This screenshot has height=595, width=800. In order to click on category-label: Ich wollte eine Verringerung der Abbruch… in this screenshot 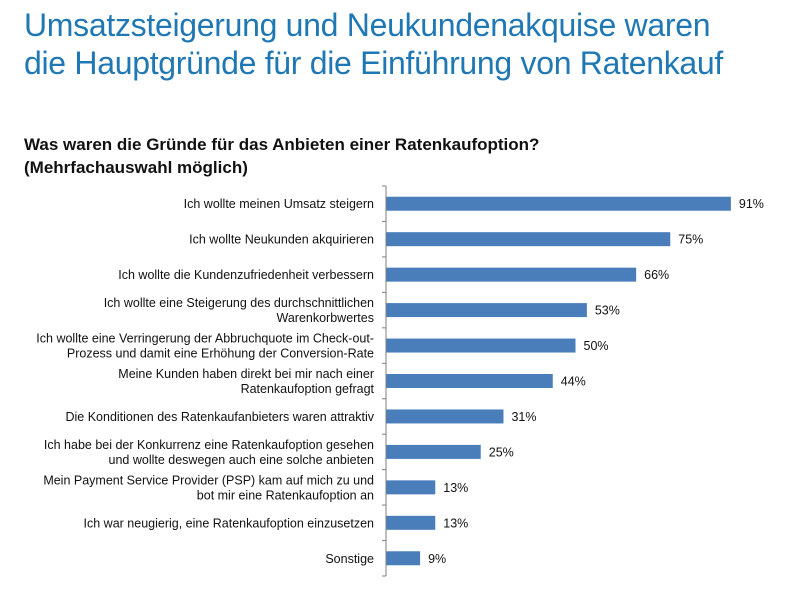, I will do `click(205, 346)`.